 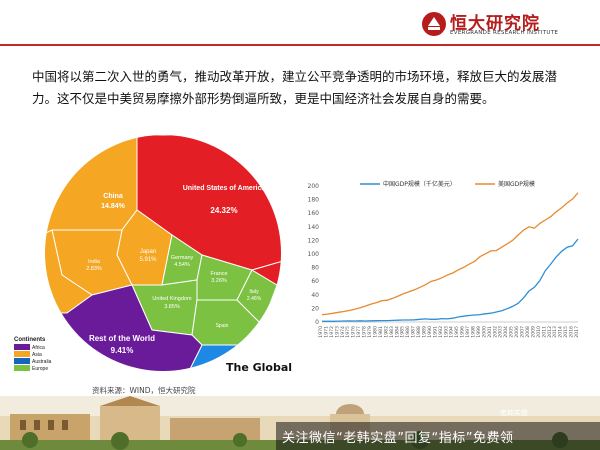 What do you see at coordinates (22, 368) in the screenshot?
I see `legend-swatch-europe` at bounding box center [22, 368].